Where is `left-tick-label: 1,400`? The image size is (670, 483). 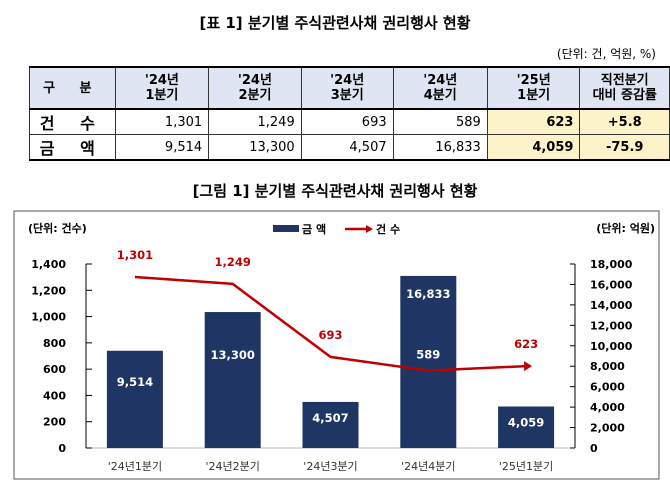 left-tick-label: 1,400 is located at coordinates (48, 264).